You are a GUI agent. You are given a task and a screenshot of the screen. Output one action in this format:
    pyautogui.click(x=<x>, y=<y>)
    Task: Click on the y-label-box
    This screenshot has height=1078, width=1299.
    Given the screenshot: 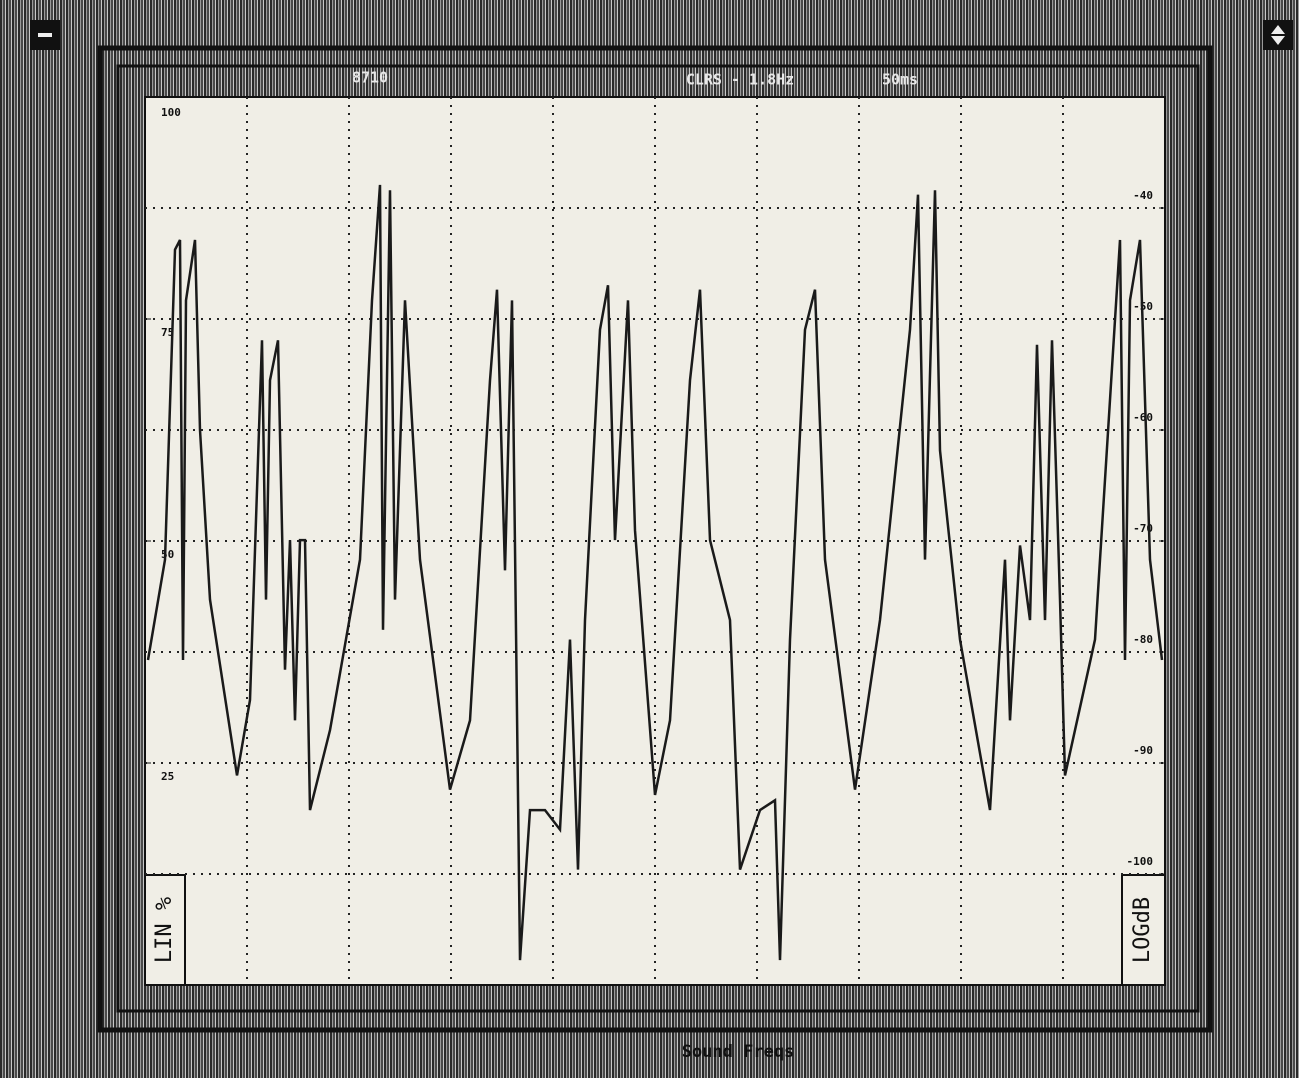 What is the action you would take?
    pyautogui.click(x=165, y=930)
    